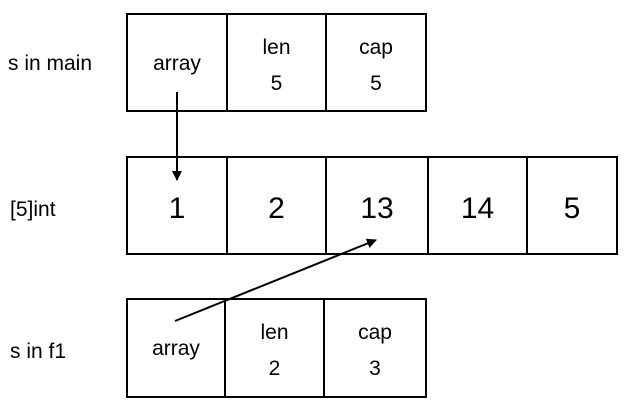 The image size is (642, 411). Describe the element at coordinates (375, 368) in the screenshot. I see `f1-cap-value: 3` at that location.